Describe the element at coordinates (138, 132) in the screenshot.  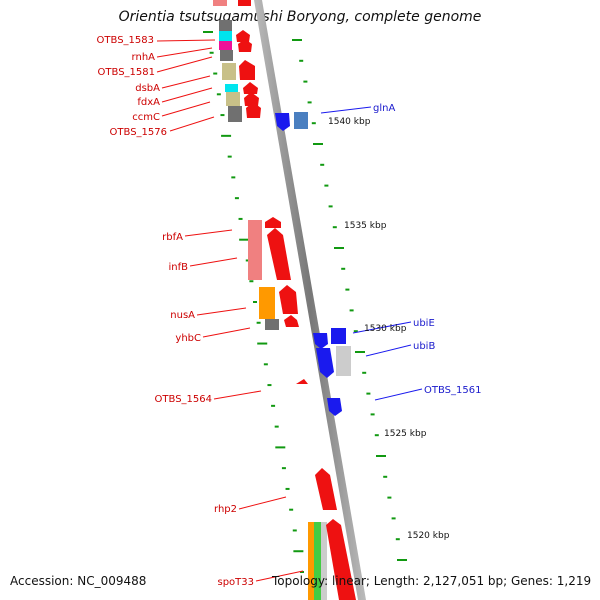
I see `gene-label-otbs-1576: OTBS_1576` at that location.